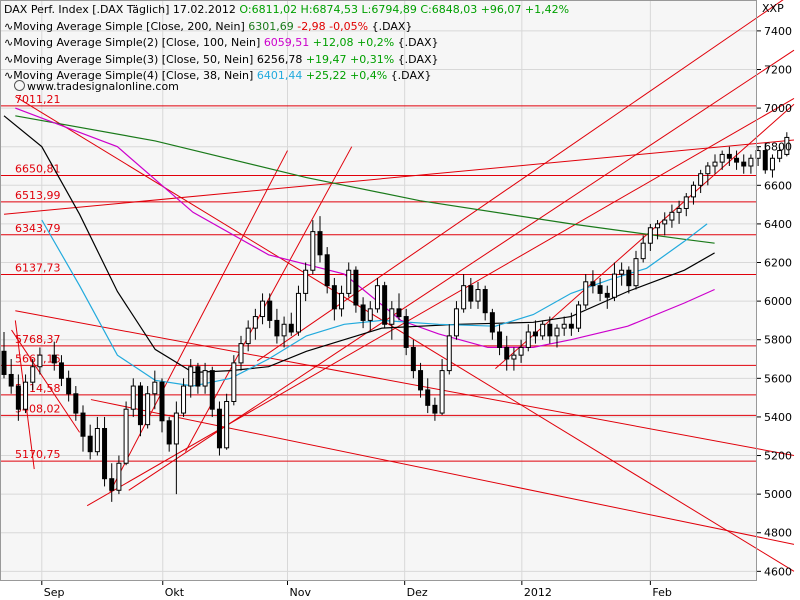  I want to click on x-tick-label: Okt, so click(175, 592).